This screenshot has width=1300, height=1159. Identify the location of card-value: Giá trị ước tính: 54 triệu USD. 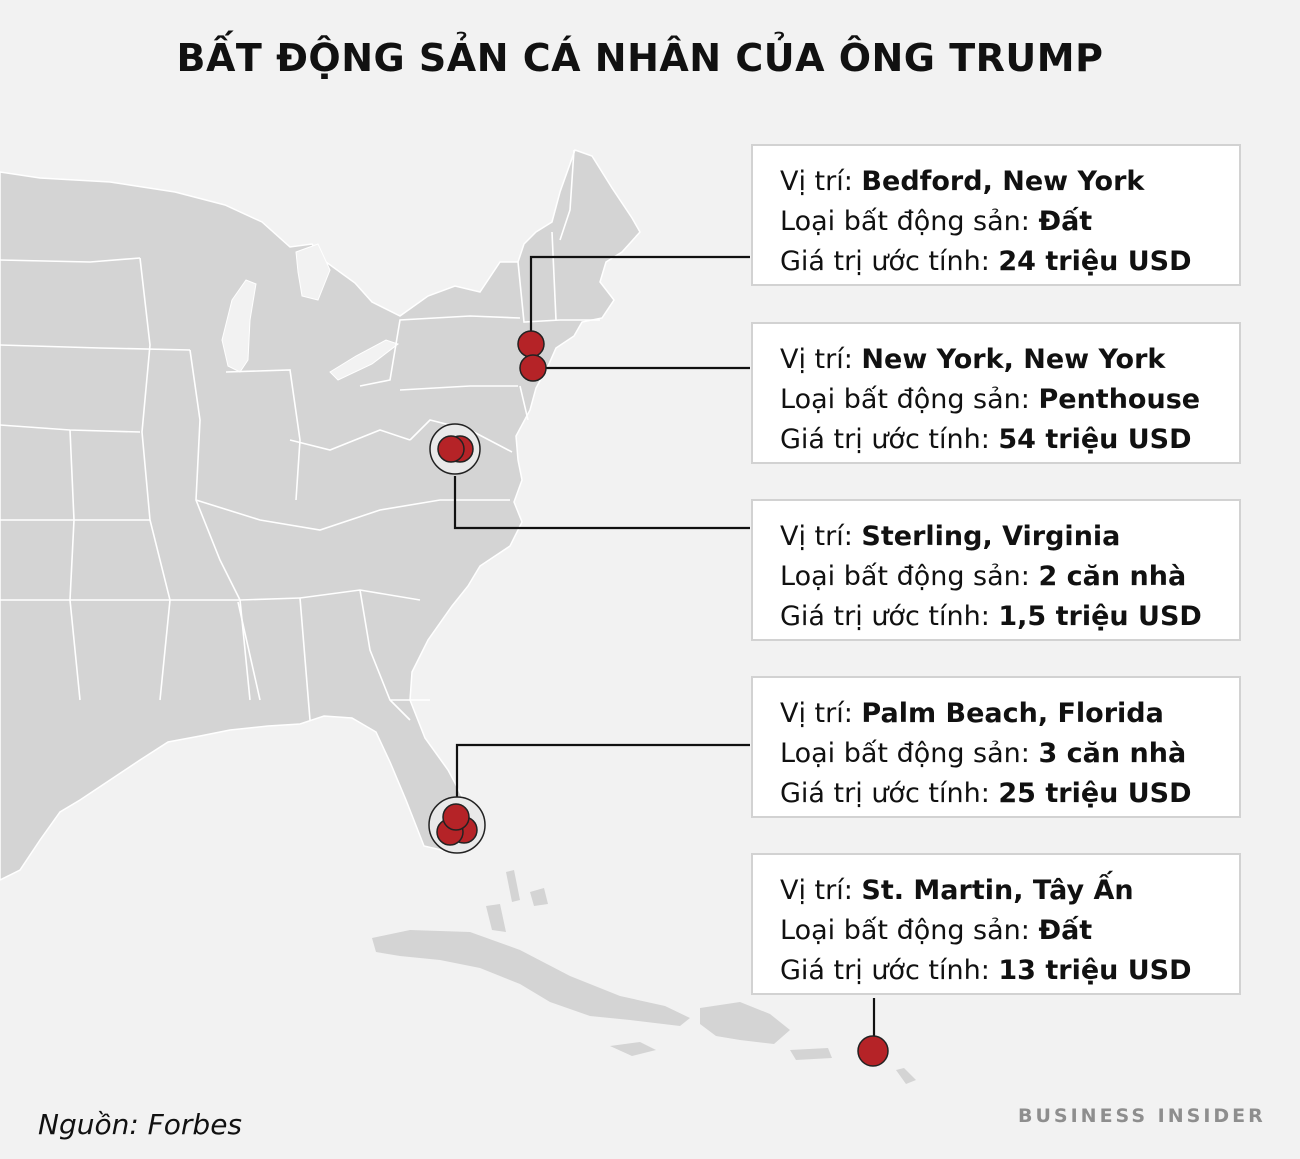
(986, 439).